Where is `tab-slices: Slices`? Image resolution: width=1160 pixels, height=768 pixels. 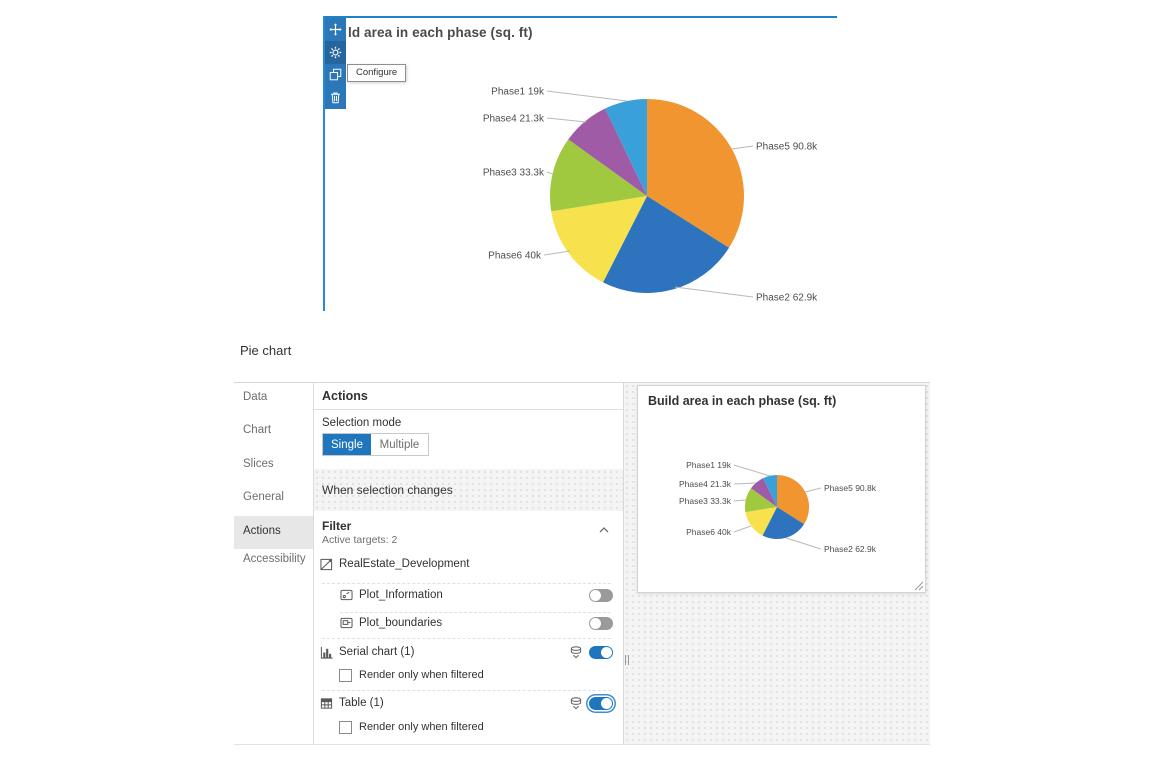 tab-slices: Slices is located at coordinates (258, 463).